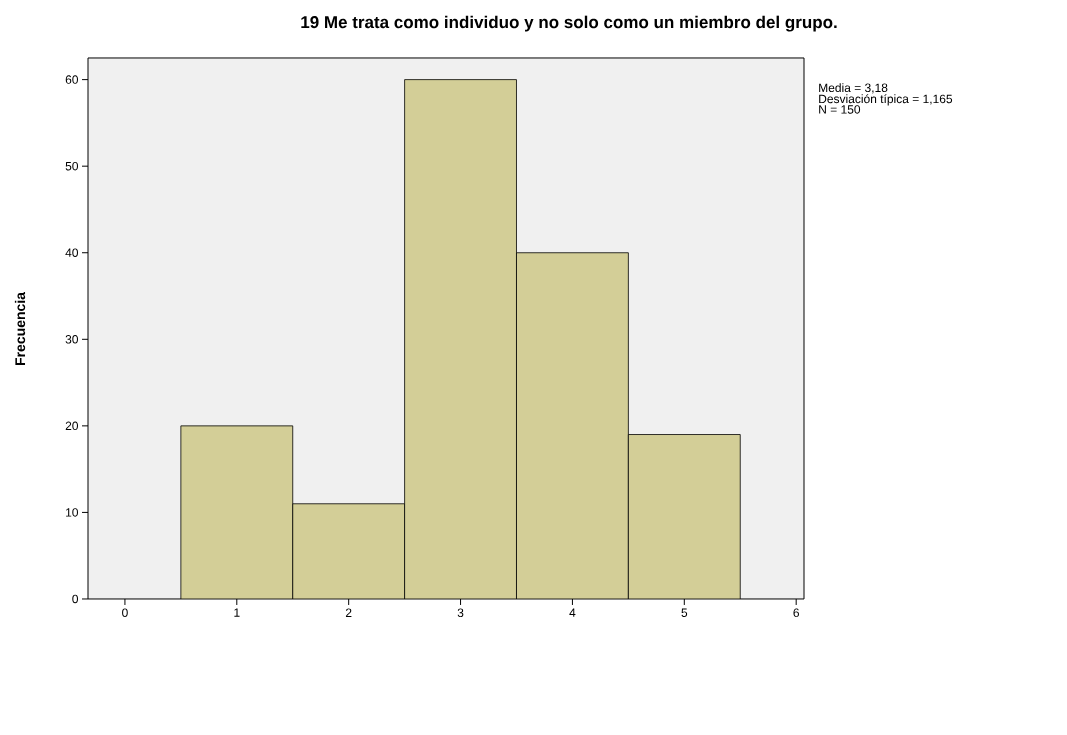  I want to click on x-tick-label: 6, so click(796, 613).